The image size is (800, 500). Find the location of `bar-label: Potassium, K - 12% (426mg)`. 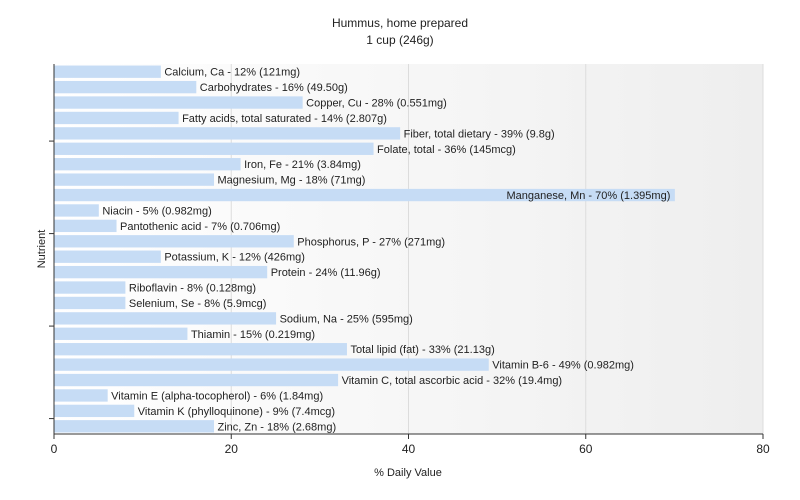

bar-label: Potassium, K - 12% (426mg) is located at coordinates (234, 258).